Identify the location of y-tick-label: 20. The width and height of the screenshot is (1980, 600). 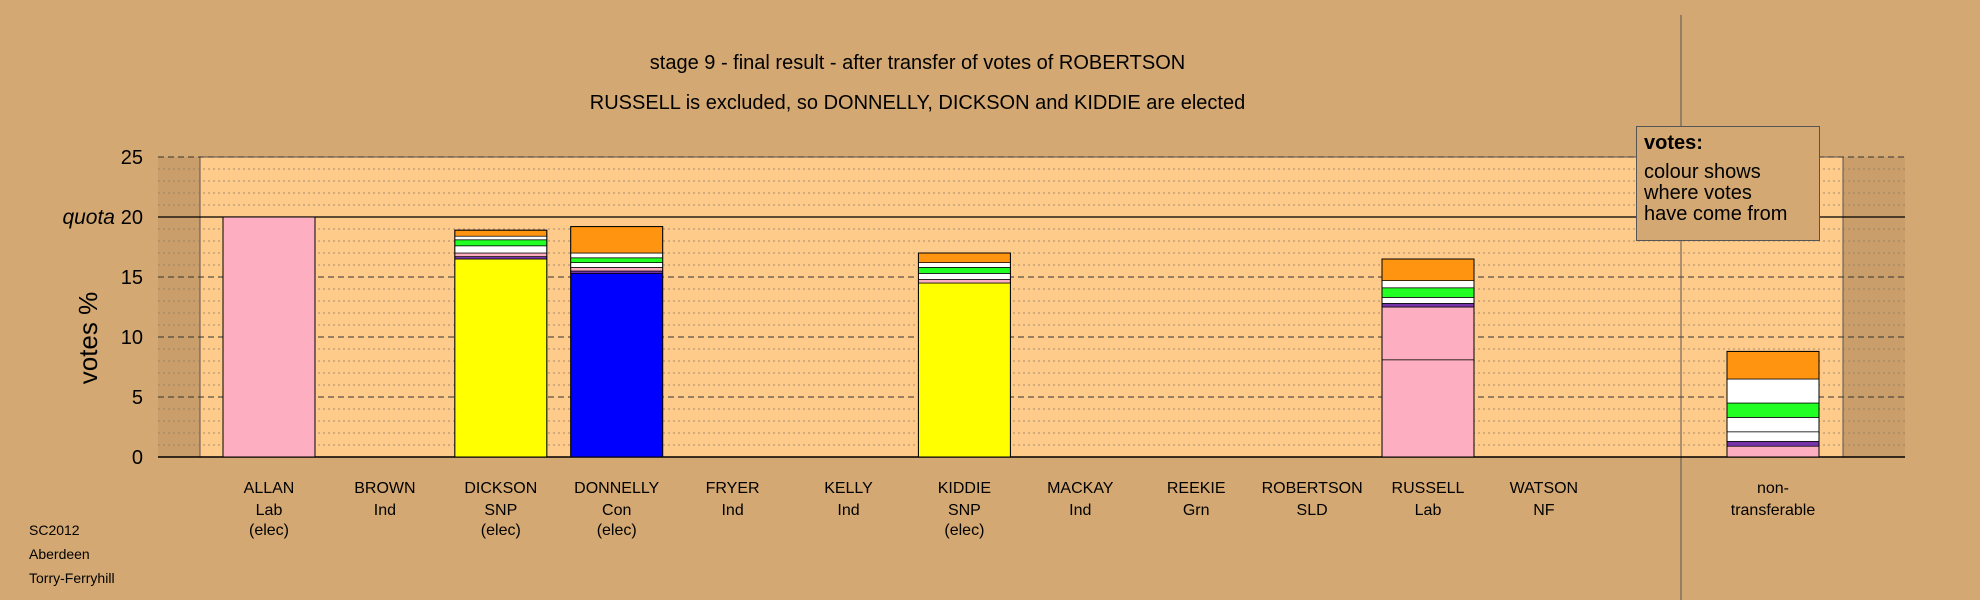
(132, 218).